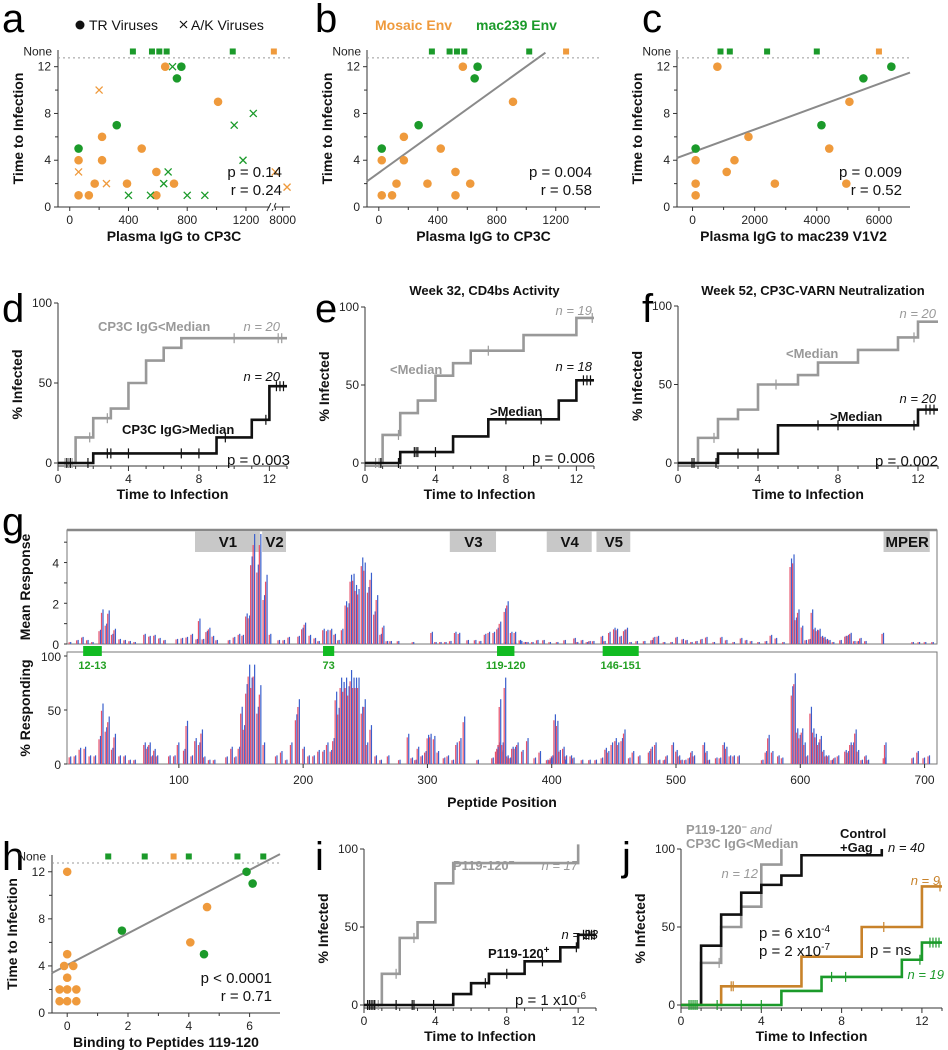 The width and height of the screenshot is (948, 1050). Describe the element at coordinates (413, 25) in the screenshot. I see `legend-mosaic-env: Mosaic Env` at that location.